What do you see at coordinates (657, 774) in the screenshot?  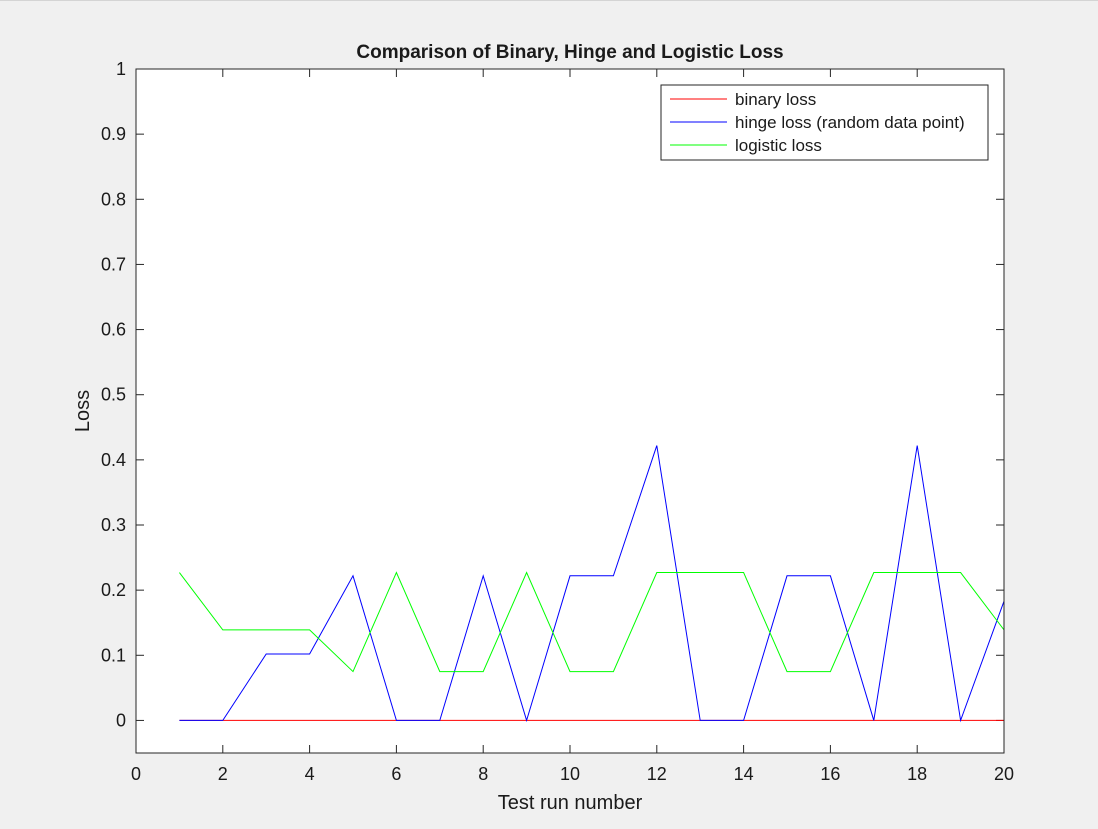 I see `x-tick-label: 12` at bounding box center [657, 774].